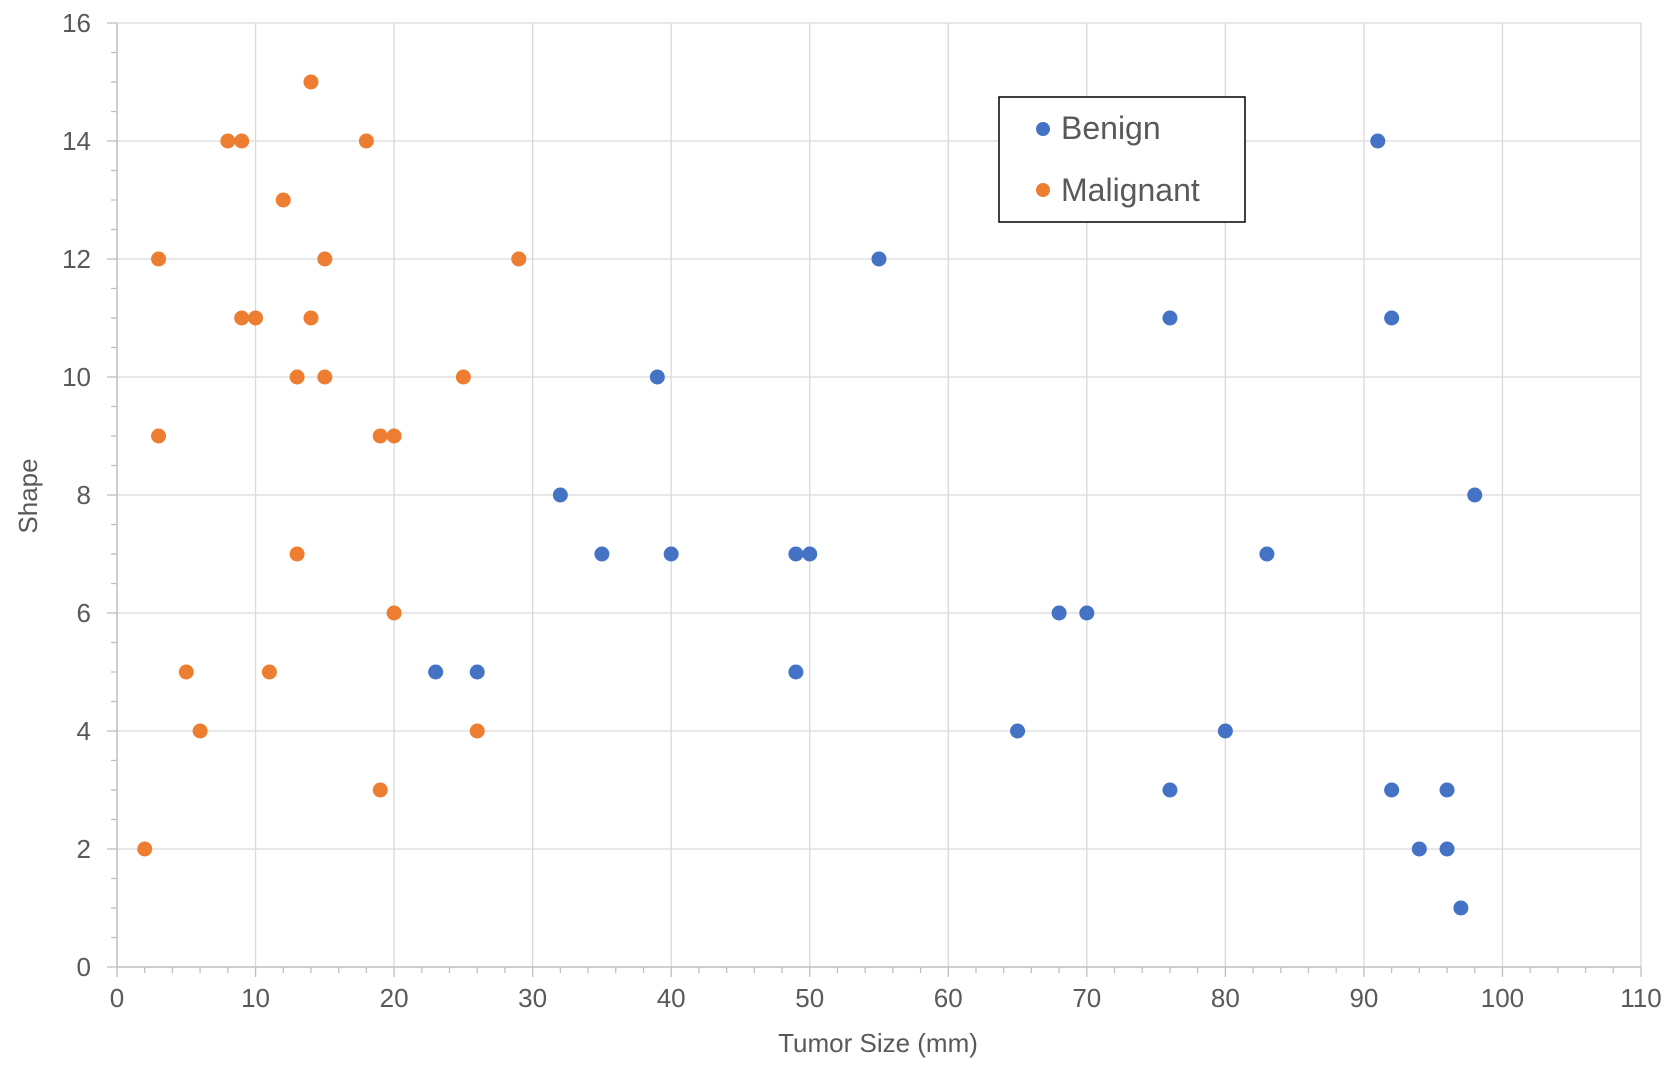 The height and width of the screenshot is (1072, 1673). I want to click on legend: Benign Malignant, so click(1122, 159).